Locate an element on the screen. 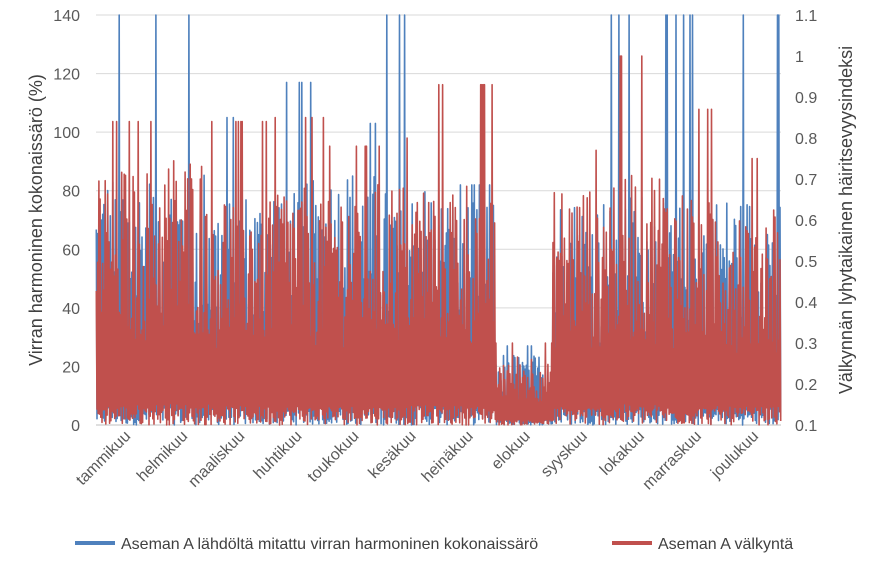 The height and width of the screenshot is (564, 870). left-tick-label: 40 is located at coordinates (71, 309).